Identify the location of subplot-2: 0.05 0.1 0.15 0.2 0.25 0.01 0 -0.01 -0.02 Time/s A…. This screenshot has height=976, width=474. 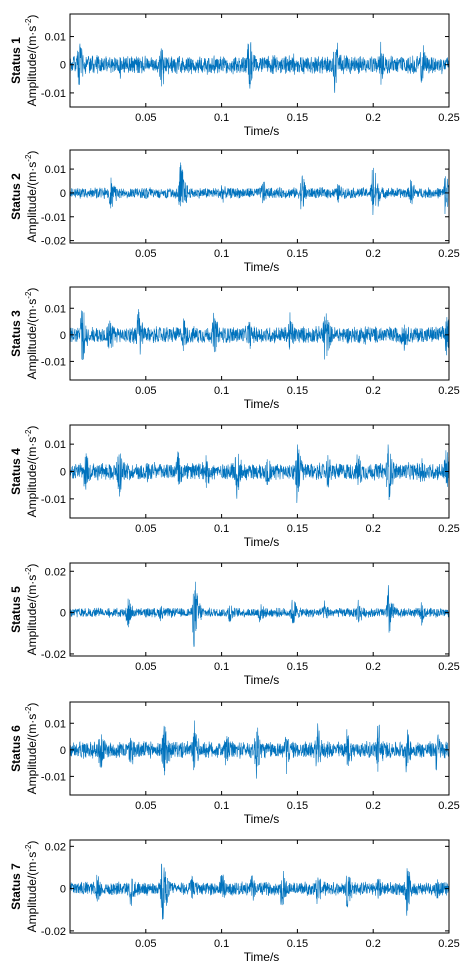
(234, 211).